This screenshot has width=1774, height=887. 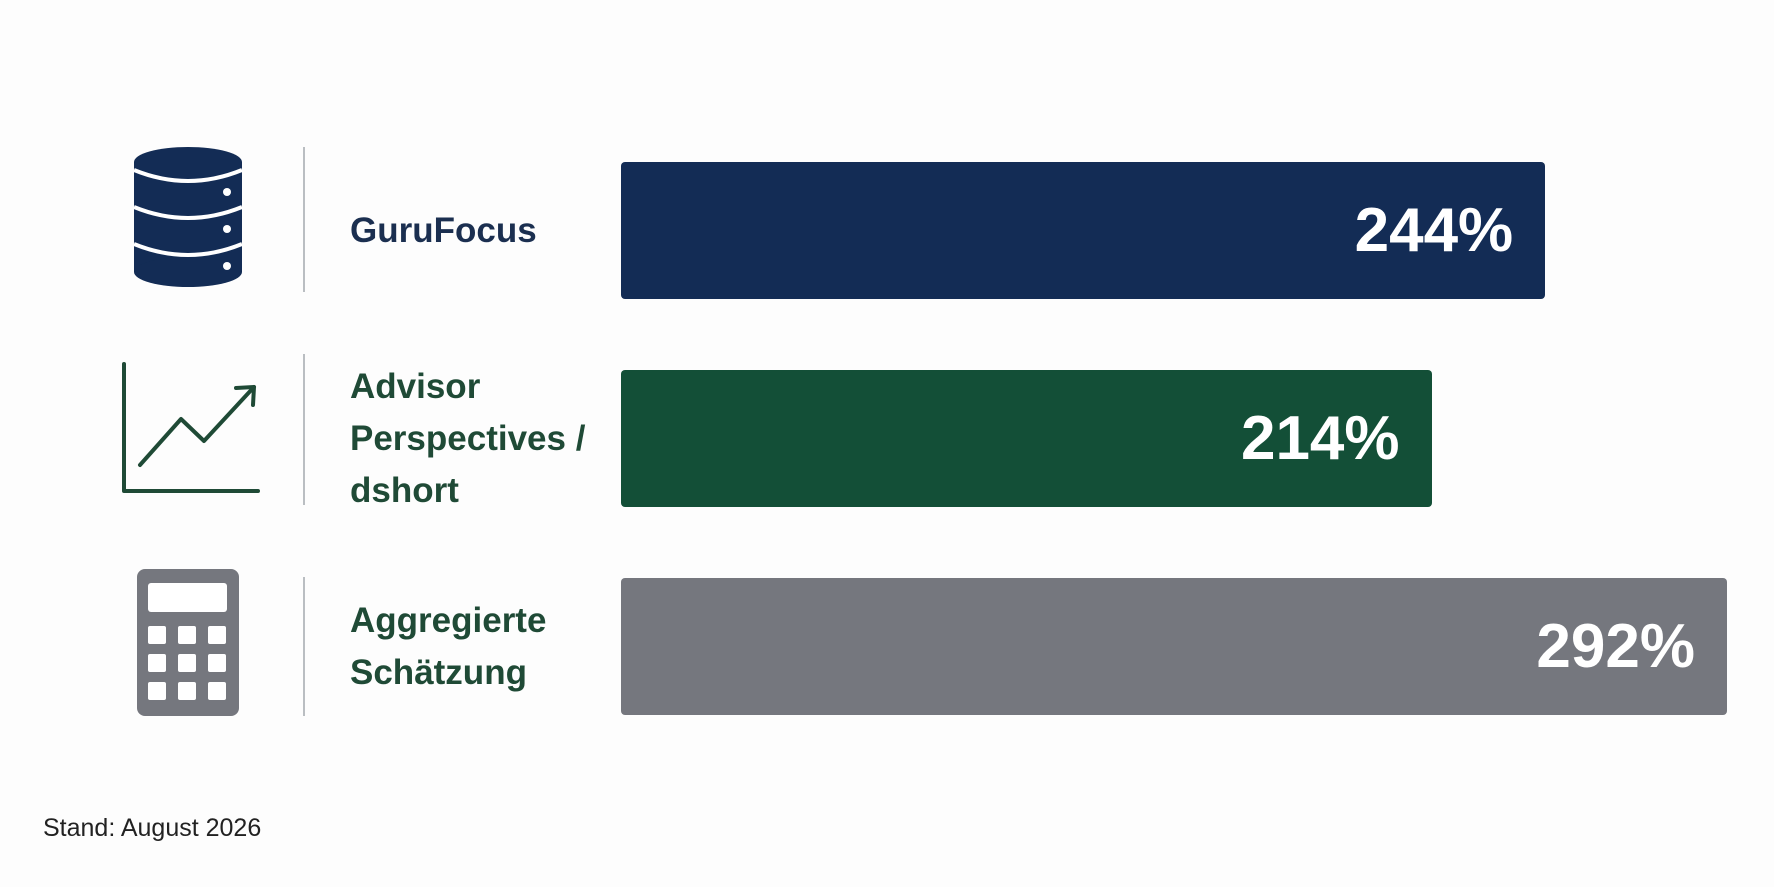 I want to click on category-label: Aggregierte Schätzung, so click(x=448, y=646).